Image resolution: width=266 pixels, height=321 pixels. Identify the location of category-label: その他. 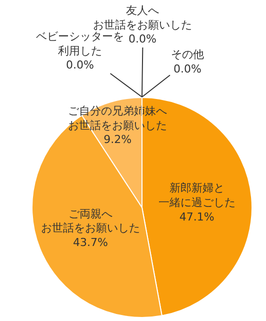
(187, 54).